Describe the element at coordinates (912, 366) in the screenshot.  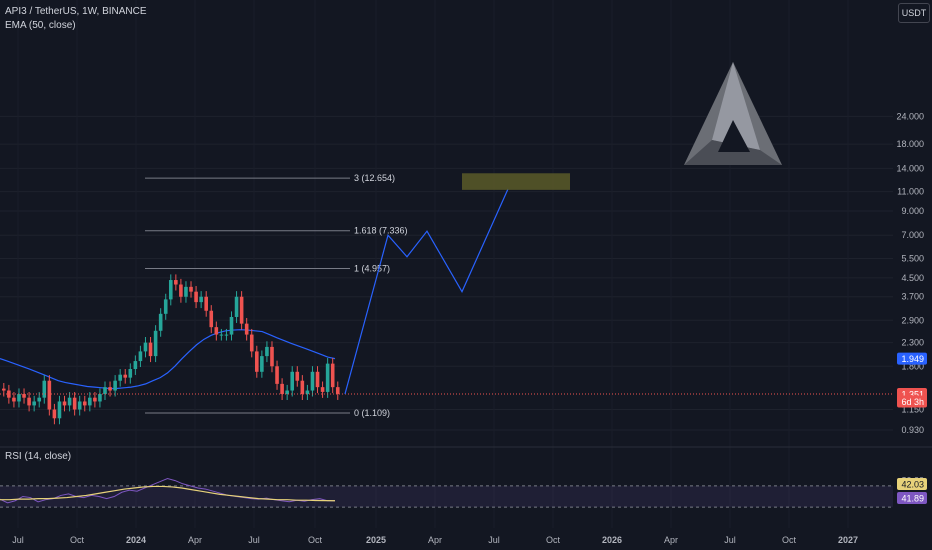
I see `y-tick-label: 1.800` at that location.